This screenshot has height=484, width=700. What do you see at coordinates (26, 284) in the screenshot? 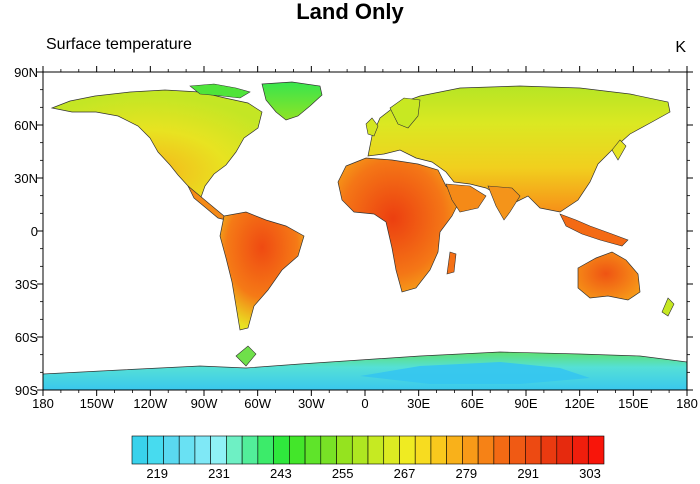
I see `lat-tick-label: 30S` at bounding box center [26, 284].